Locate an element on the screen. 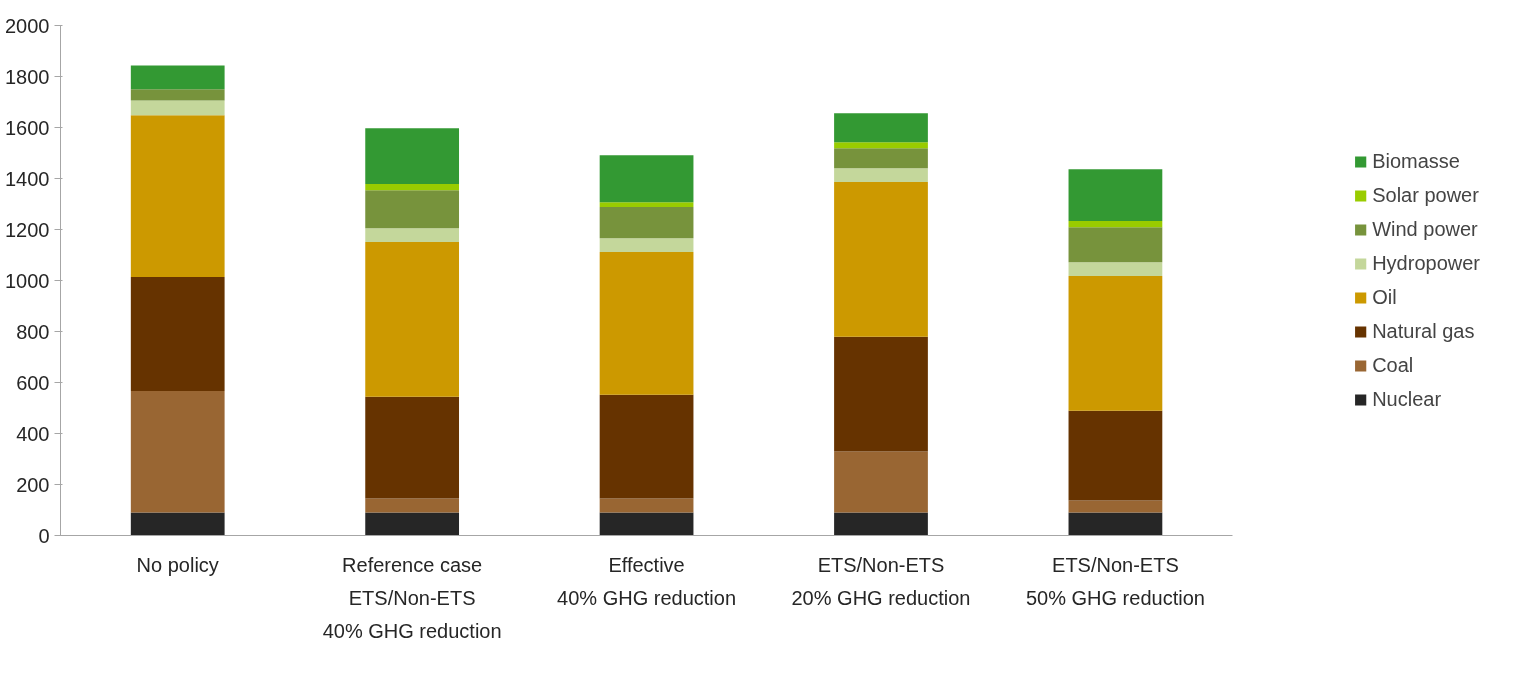  legend-label: Hydropower is located at coordinates (1426, 263).